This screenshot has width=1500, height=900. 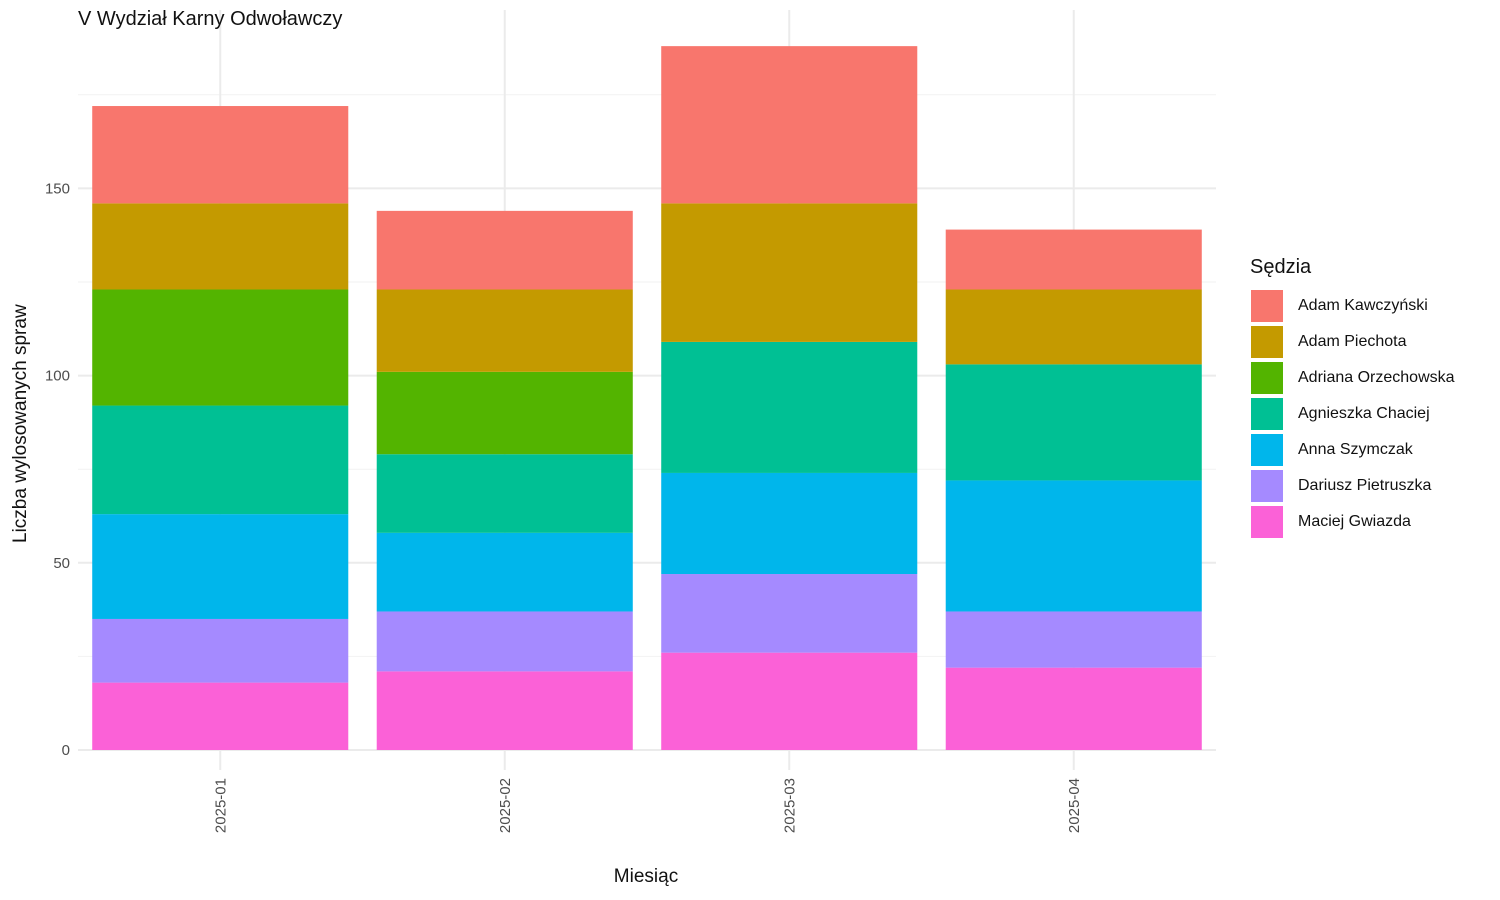 What do you see at coordinates (647, 805) in the screenshot?
I see `x-axis-ticks: 2025-01 2025-02 2025-03 2025-04` at bounding box center [647, 805].